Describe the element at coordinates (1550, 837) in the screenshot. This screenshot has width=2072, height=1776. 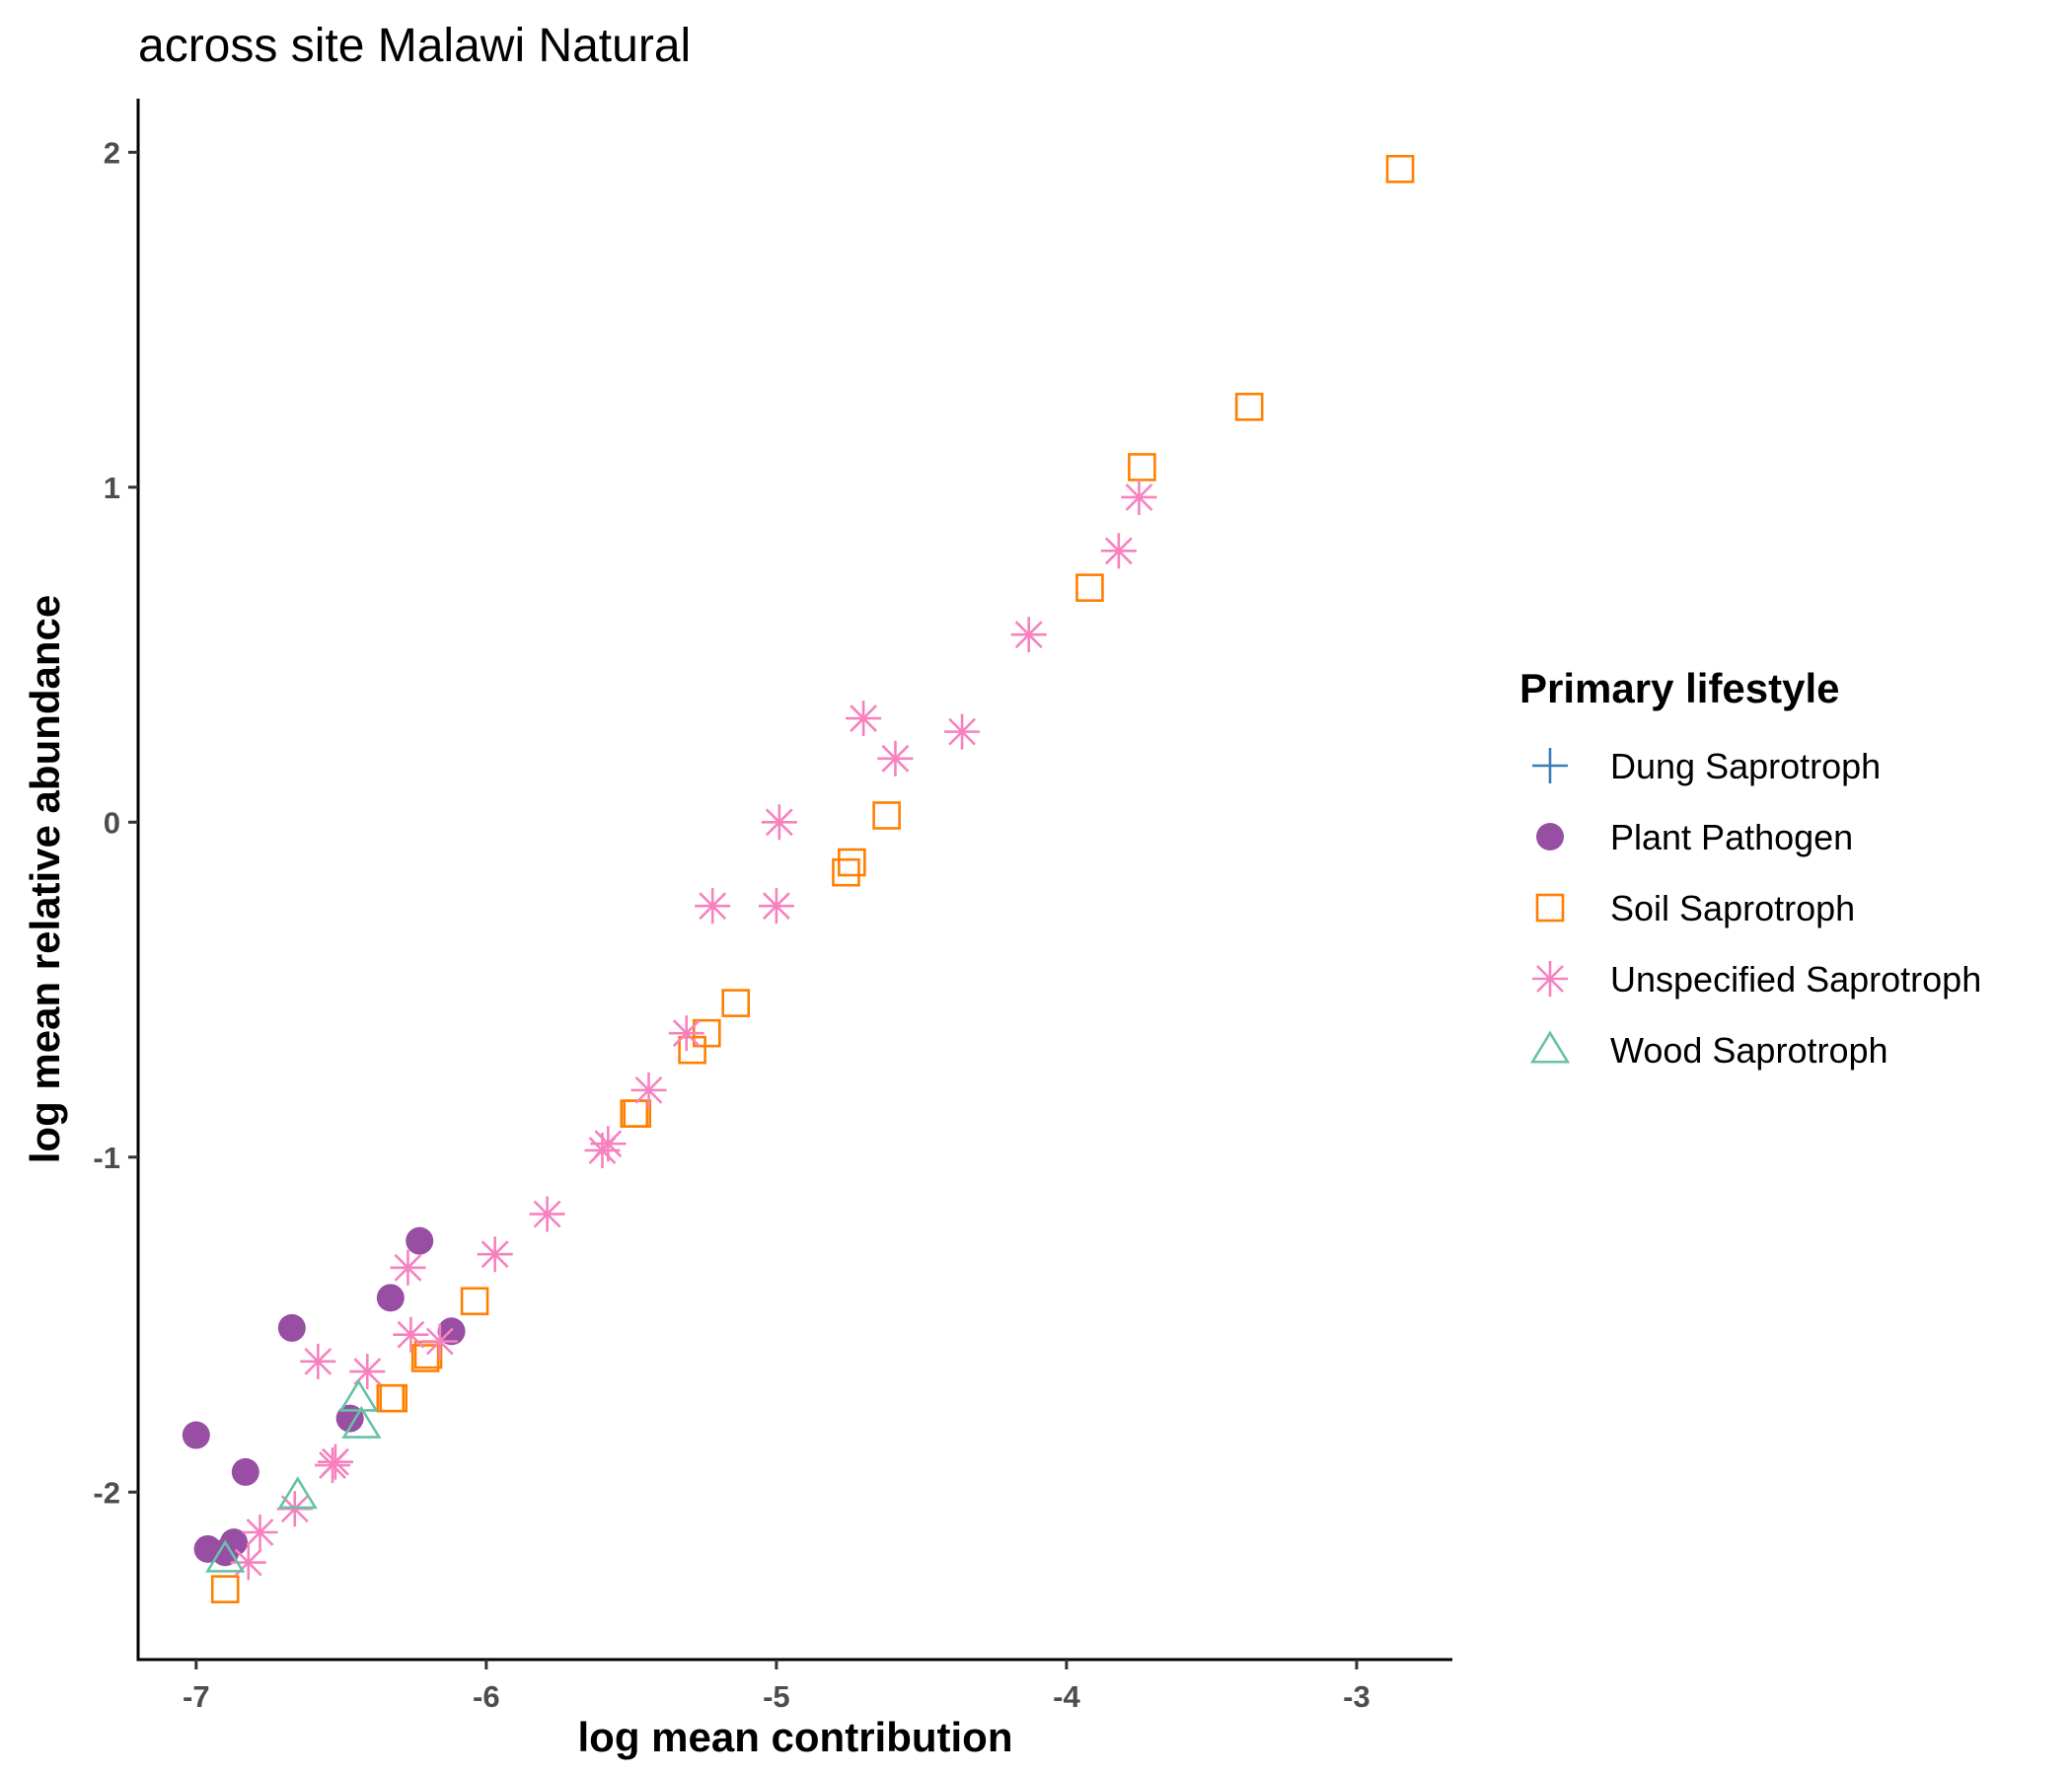
I see `legend-key-plant-pathogen` at that location.